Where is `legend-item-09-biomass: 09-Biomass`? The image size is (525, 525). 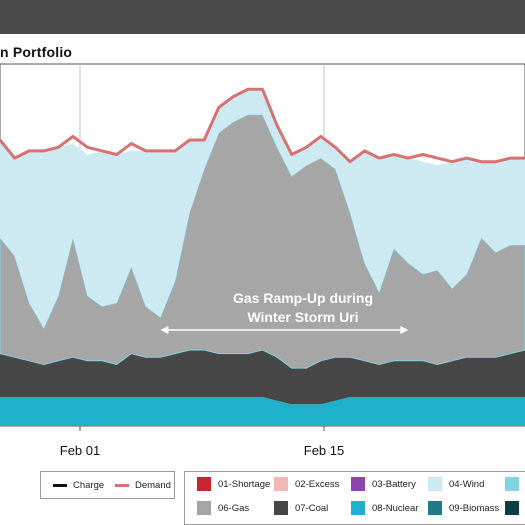
legend-item-09-biomass: 09-Biomass is located at coordinates (463, 508).